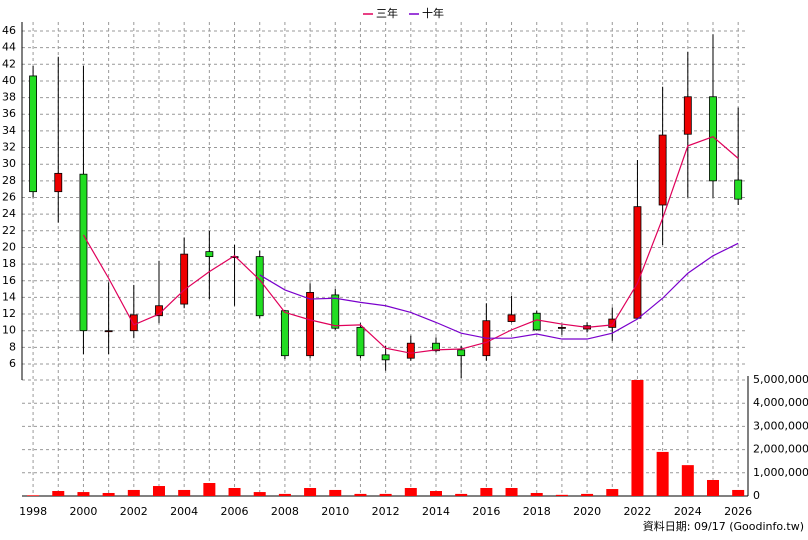  I want to click on y-tick-label: 38, so click(9, 97).